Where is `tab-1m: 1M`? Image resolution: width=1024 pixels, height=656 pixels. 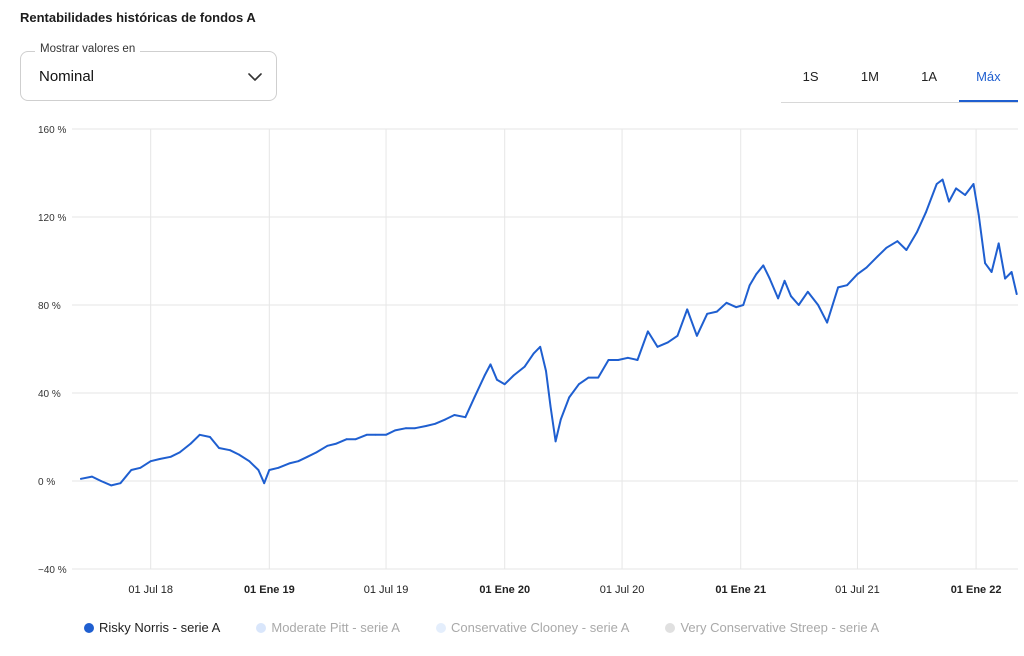 tab-1m: 1M is located at coordinates (869, 76).